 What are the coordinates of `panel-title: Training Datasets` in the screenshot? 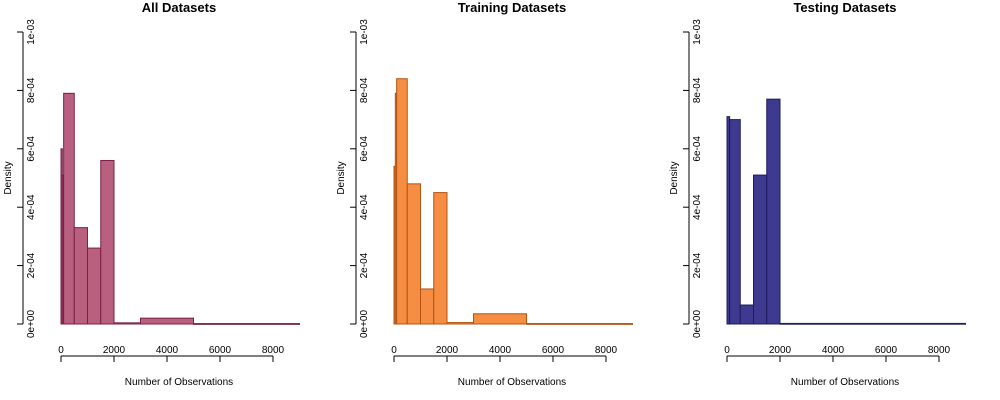 It's located at (512, 7).